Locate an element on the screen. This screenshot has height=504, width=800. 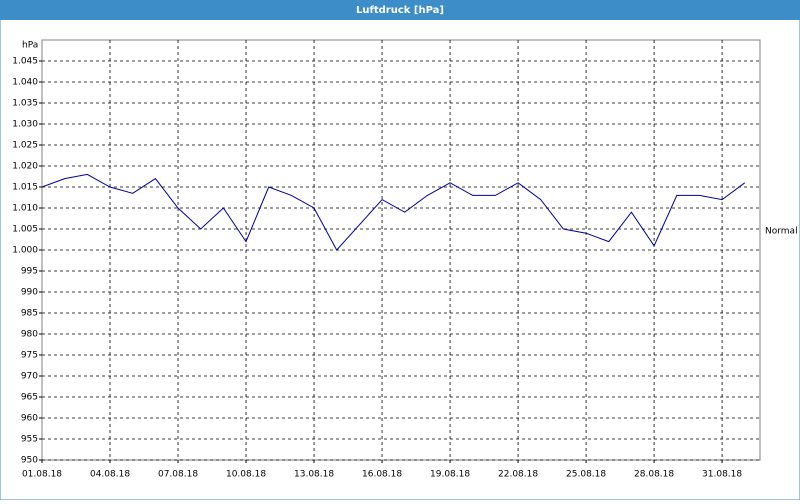
x-tick-label: 19.08.18 is located at coordinates (450, 475).